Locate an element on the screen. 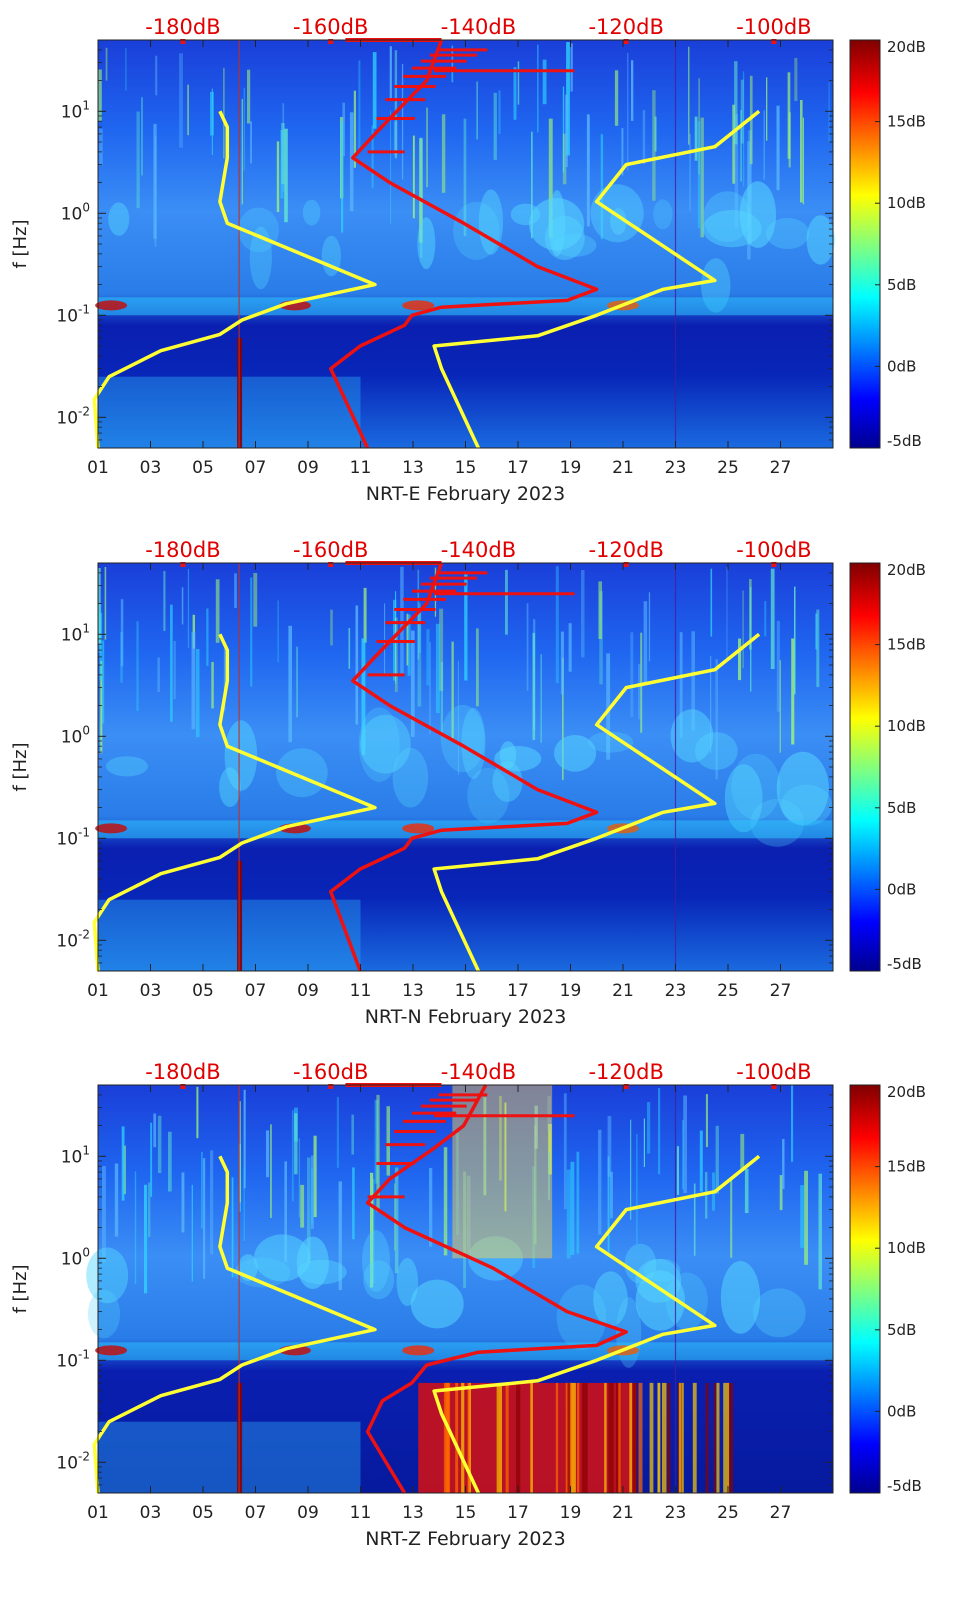 The height and width of the screenshot is (1599, 962). x-tick-label: 13 is located at coordinates (413, 1513).